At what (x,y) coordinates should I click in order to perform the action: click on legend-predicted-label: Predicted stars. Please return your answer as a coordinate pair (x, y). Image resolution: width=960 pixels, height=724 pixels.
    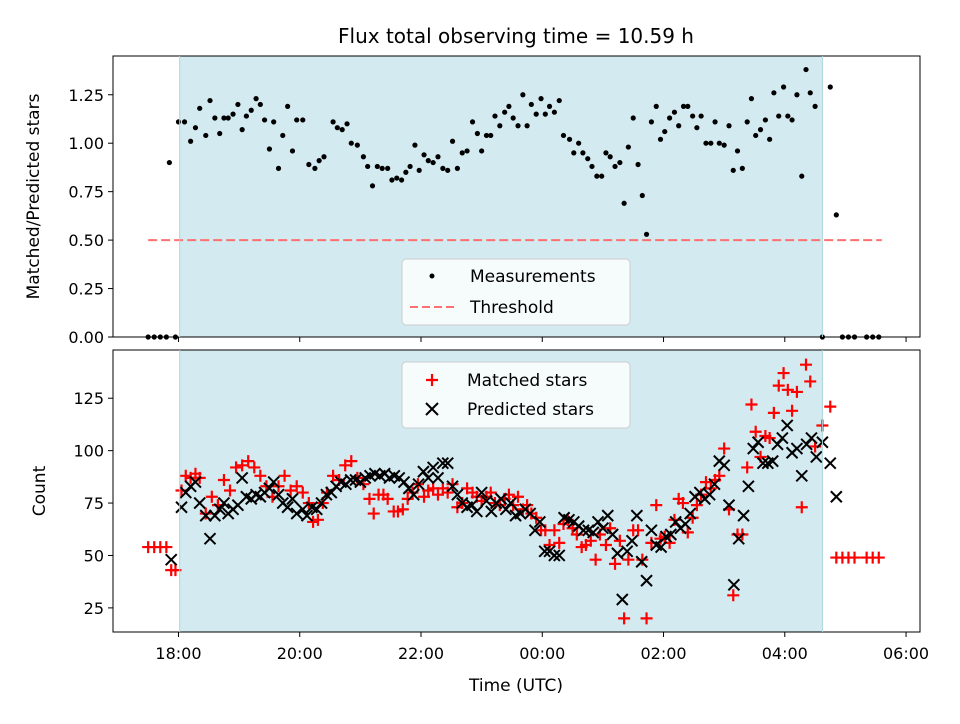
    Looking at the image, I should click on (530, 410).